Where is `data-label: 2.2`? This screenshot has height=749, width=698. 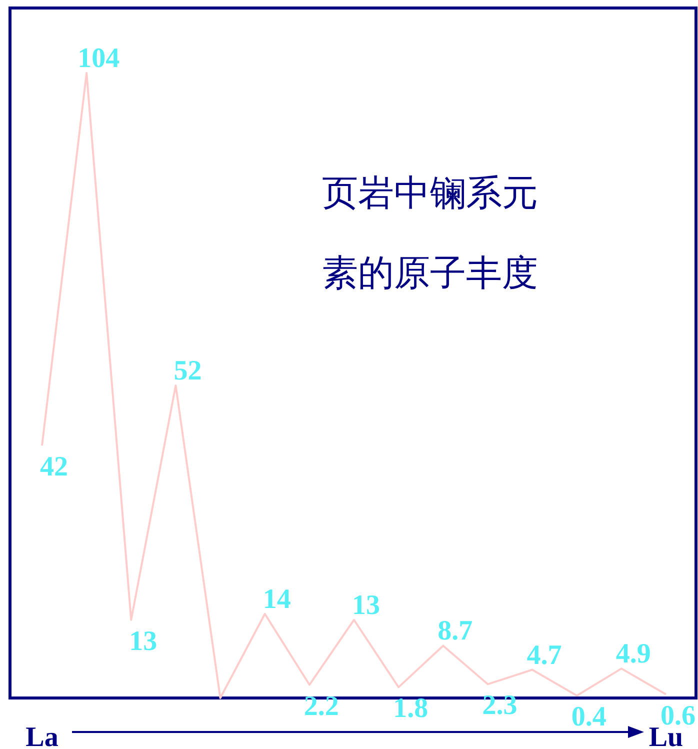
data-label: 2.2 is located at coordinates (321, 706).